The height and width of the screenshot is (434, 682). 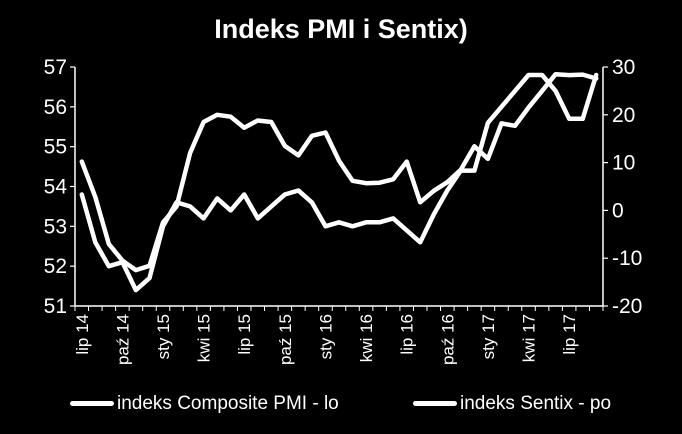 What do you see at coordinates (204, 338) in the screenshot?
I see `x-tick-label: kwi 15` at bounding box center [204, 338].